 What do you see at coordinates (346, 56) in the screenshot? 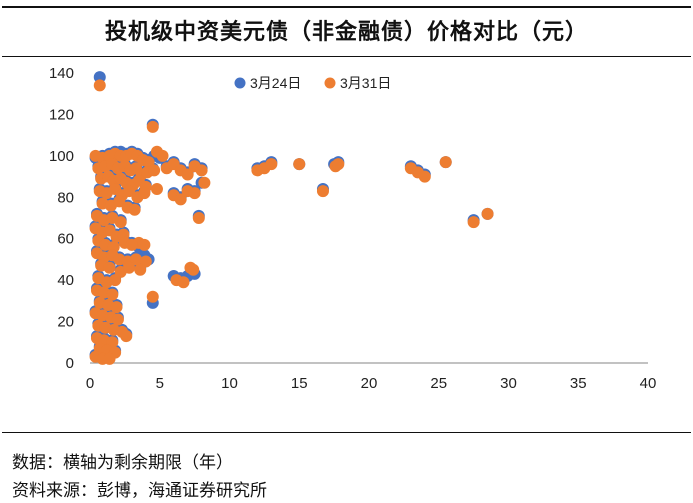
I see `title-rule-bottom` at bounding box center [346, 56].